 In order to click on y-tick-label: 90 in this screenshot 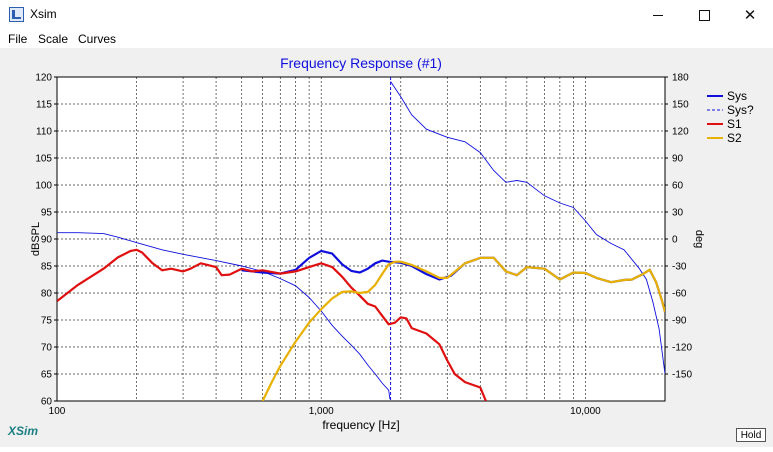, I will do `click(47, 240)`.